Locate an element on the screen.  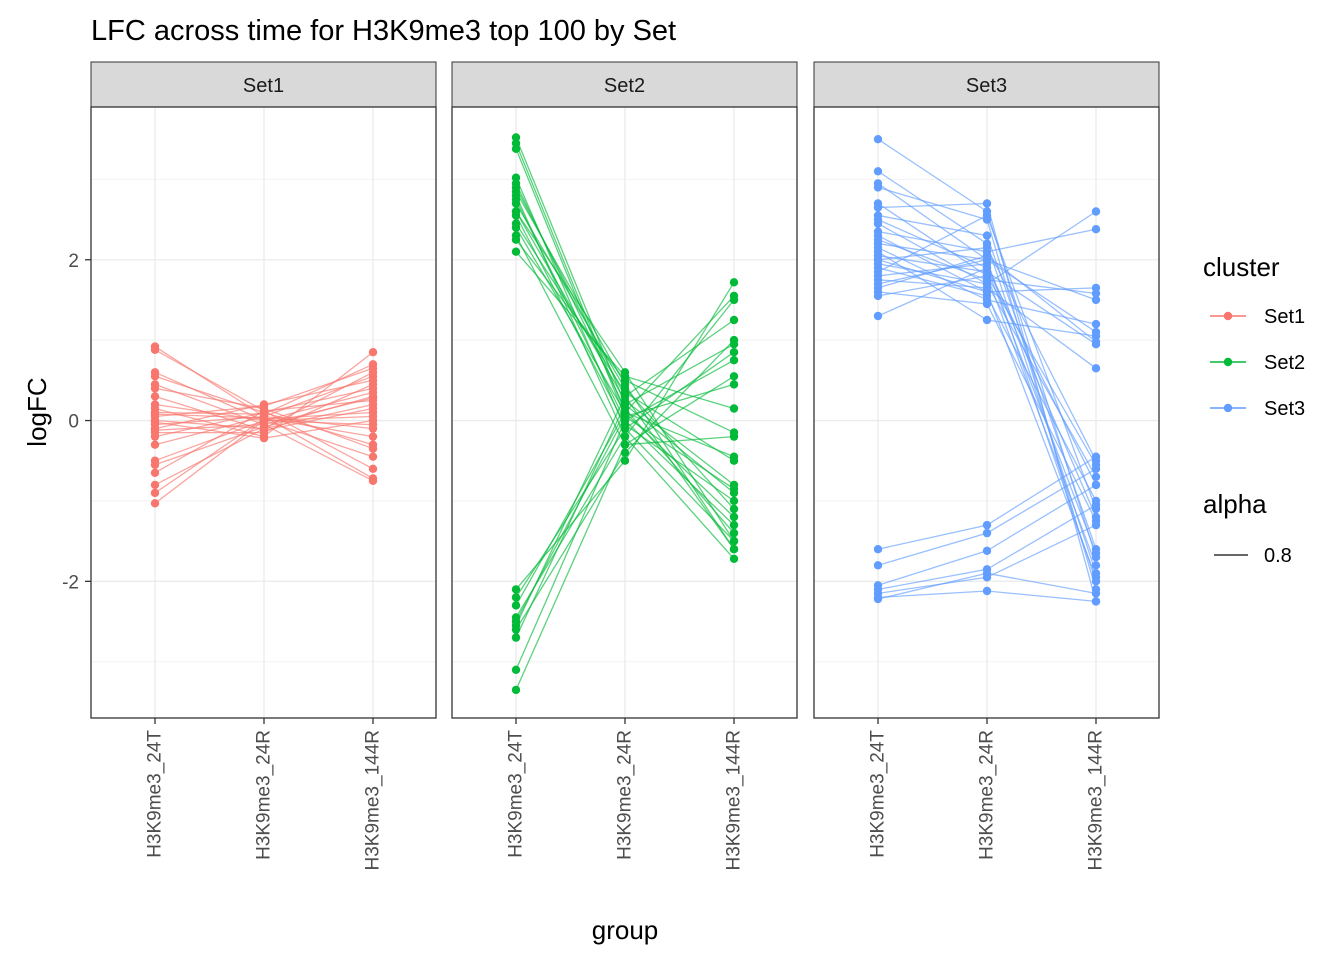
legend-entry-set2: Set2 is located at coordinates (1257, 363).